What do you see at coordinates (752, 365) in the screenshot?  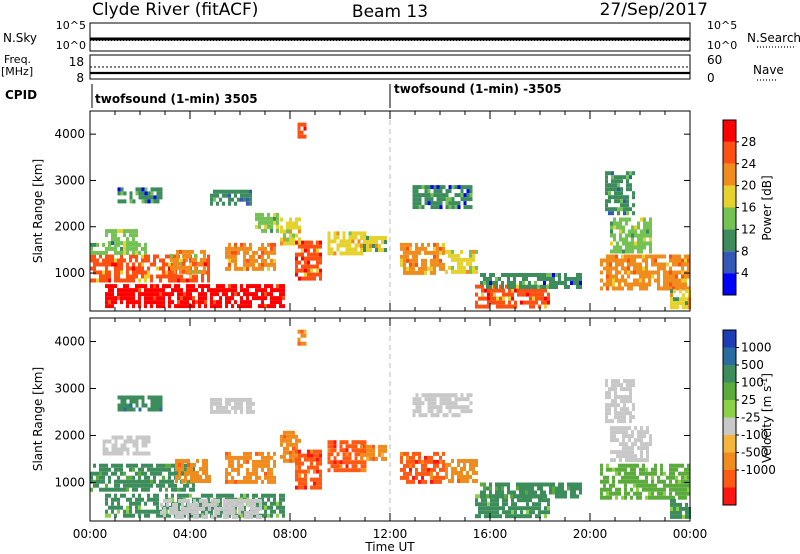 I see `colorbar-tick-label: 500` at bounding box center [752, 365].